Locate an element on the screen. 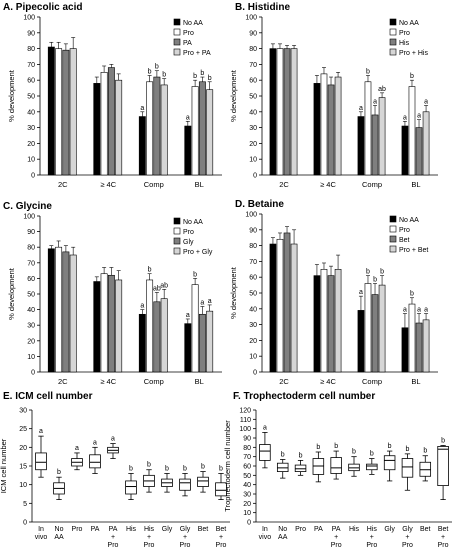 Image resolution: width=456 pixels, height=550 pixels. y-axis-label: ICM cell number is located at coordinates (4, 465).